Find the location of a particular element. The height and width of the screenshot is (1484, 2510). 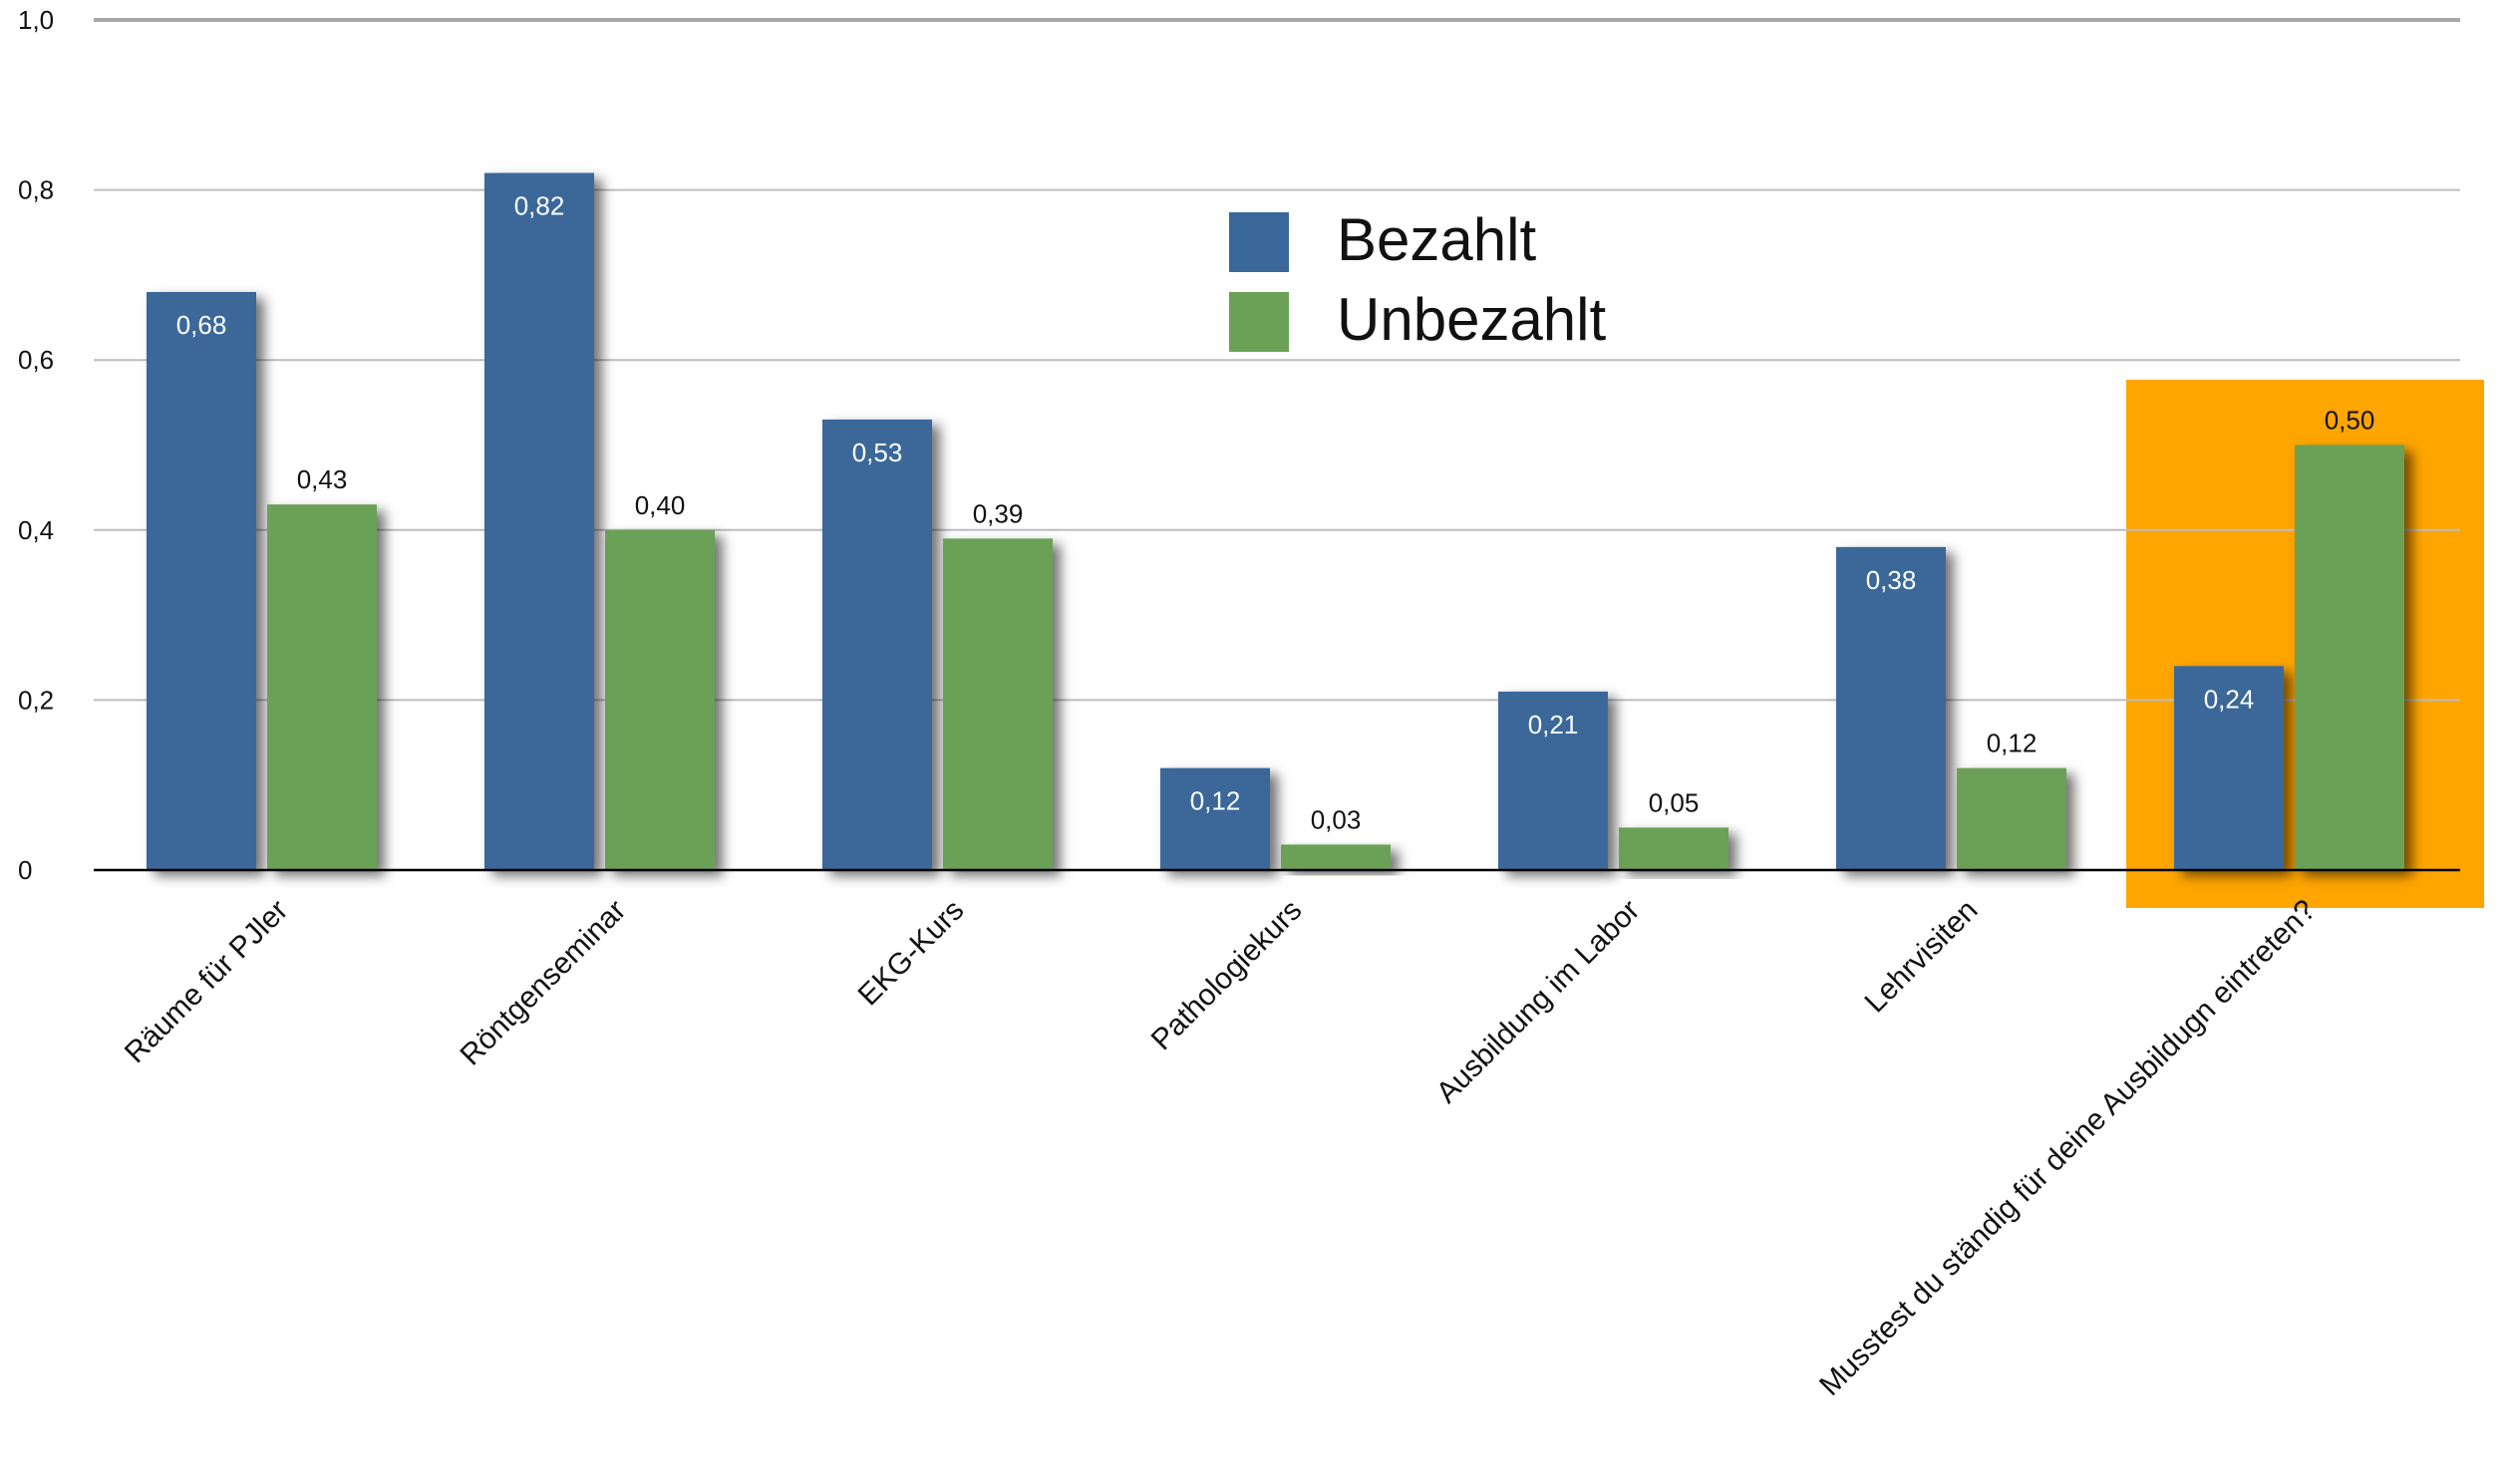

legend-label: Bezahlt is located at coordinates (1436, 239).